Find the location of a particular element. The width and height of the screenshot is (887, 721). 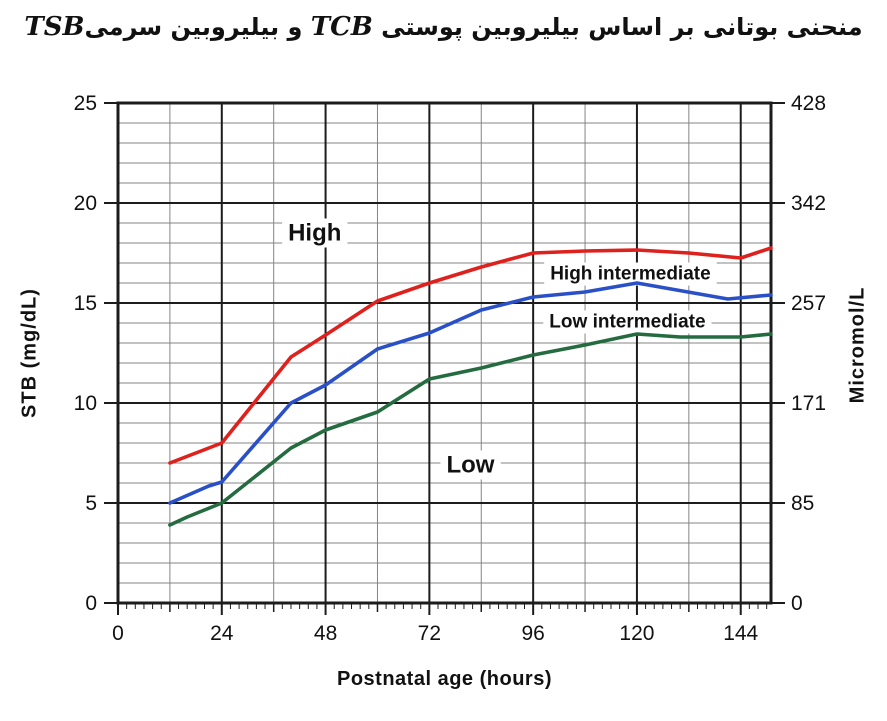

y-axis-right-title: Micromol/L is located at coordinates (857, 345).